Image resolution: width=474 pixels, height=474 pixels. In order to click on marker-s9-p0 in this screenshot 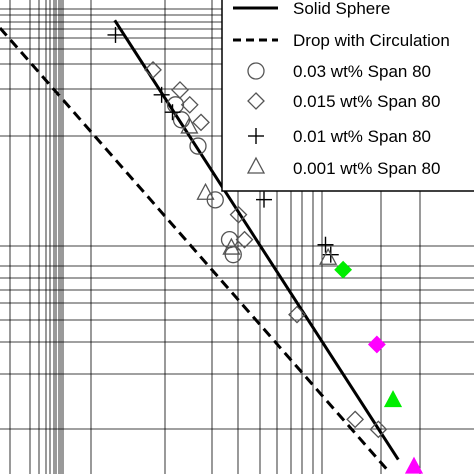, I will do `click(414, 465)`.